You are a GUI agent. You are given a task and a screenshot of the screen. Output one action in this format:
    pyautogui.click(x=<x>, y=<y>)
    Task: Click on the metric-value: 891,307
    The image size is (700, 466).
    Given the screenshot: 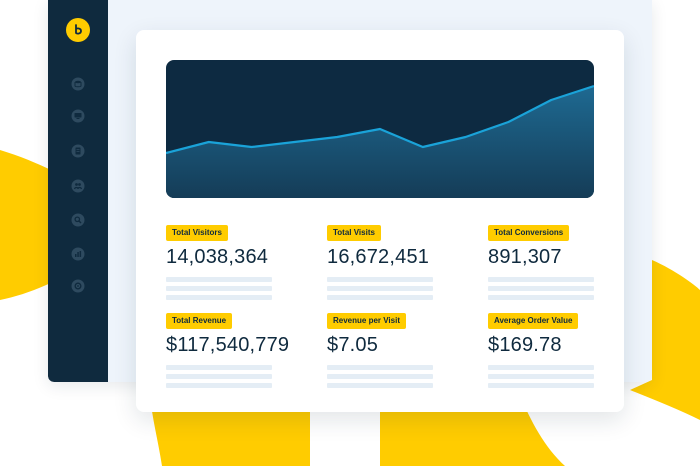 What is the action you would take?
    pyautogui.click(x=525, y=257)
    